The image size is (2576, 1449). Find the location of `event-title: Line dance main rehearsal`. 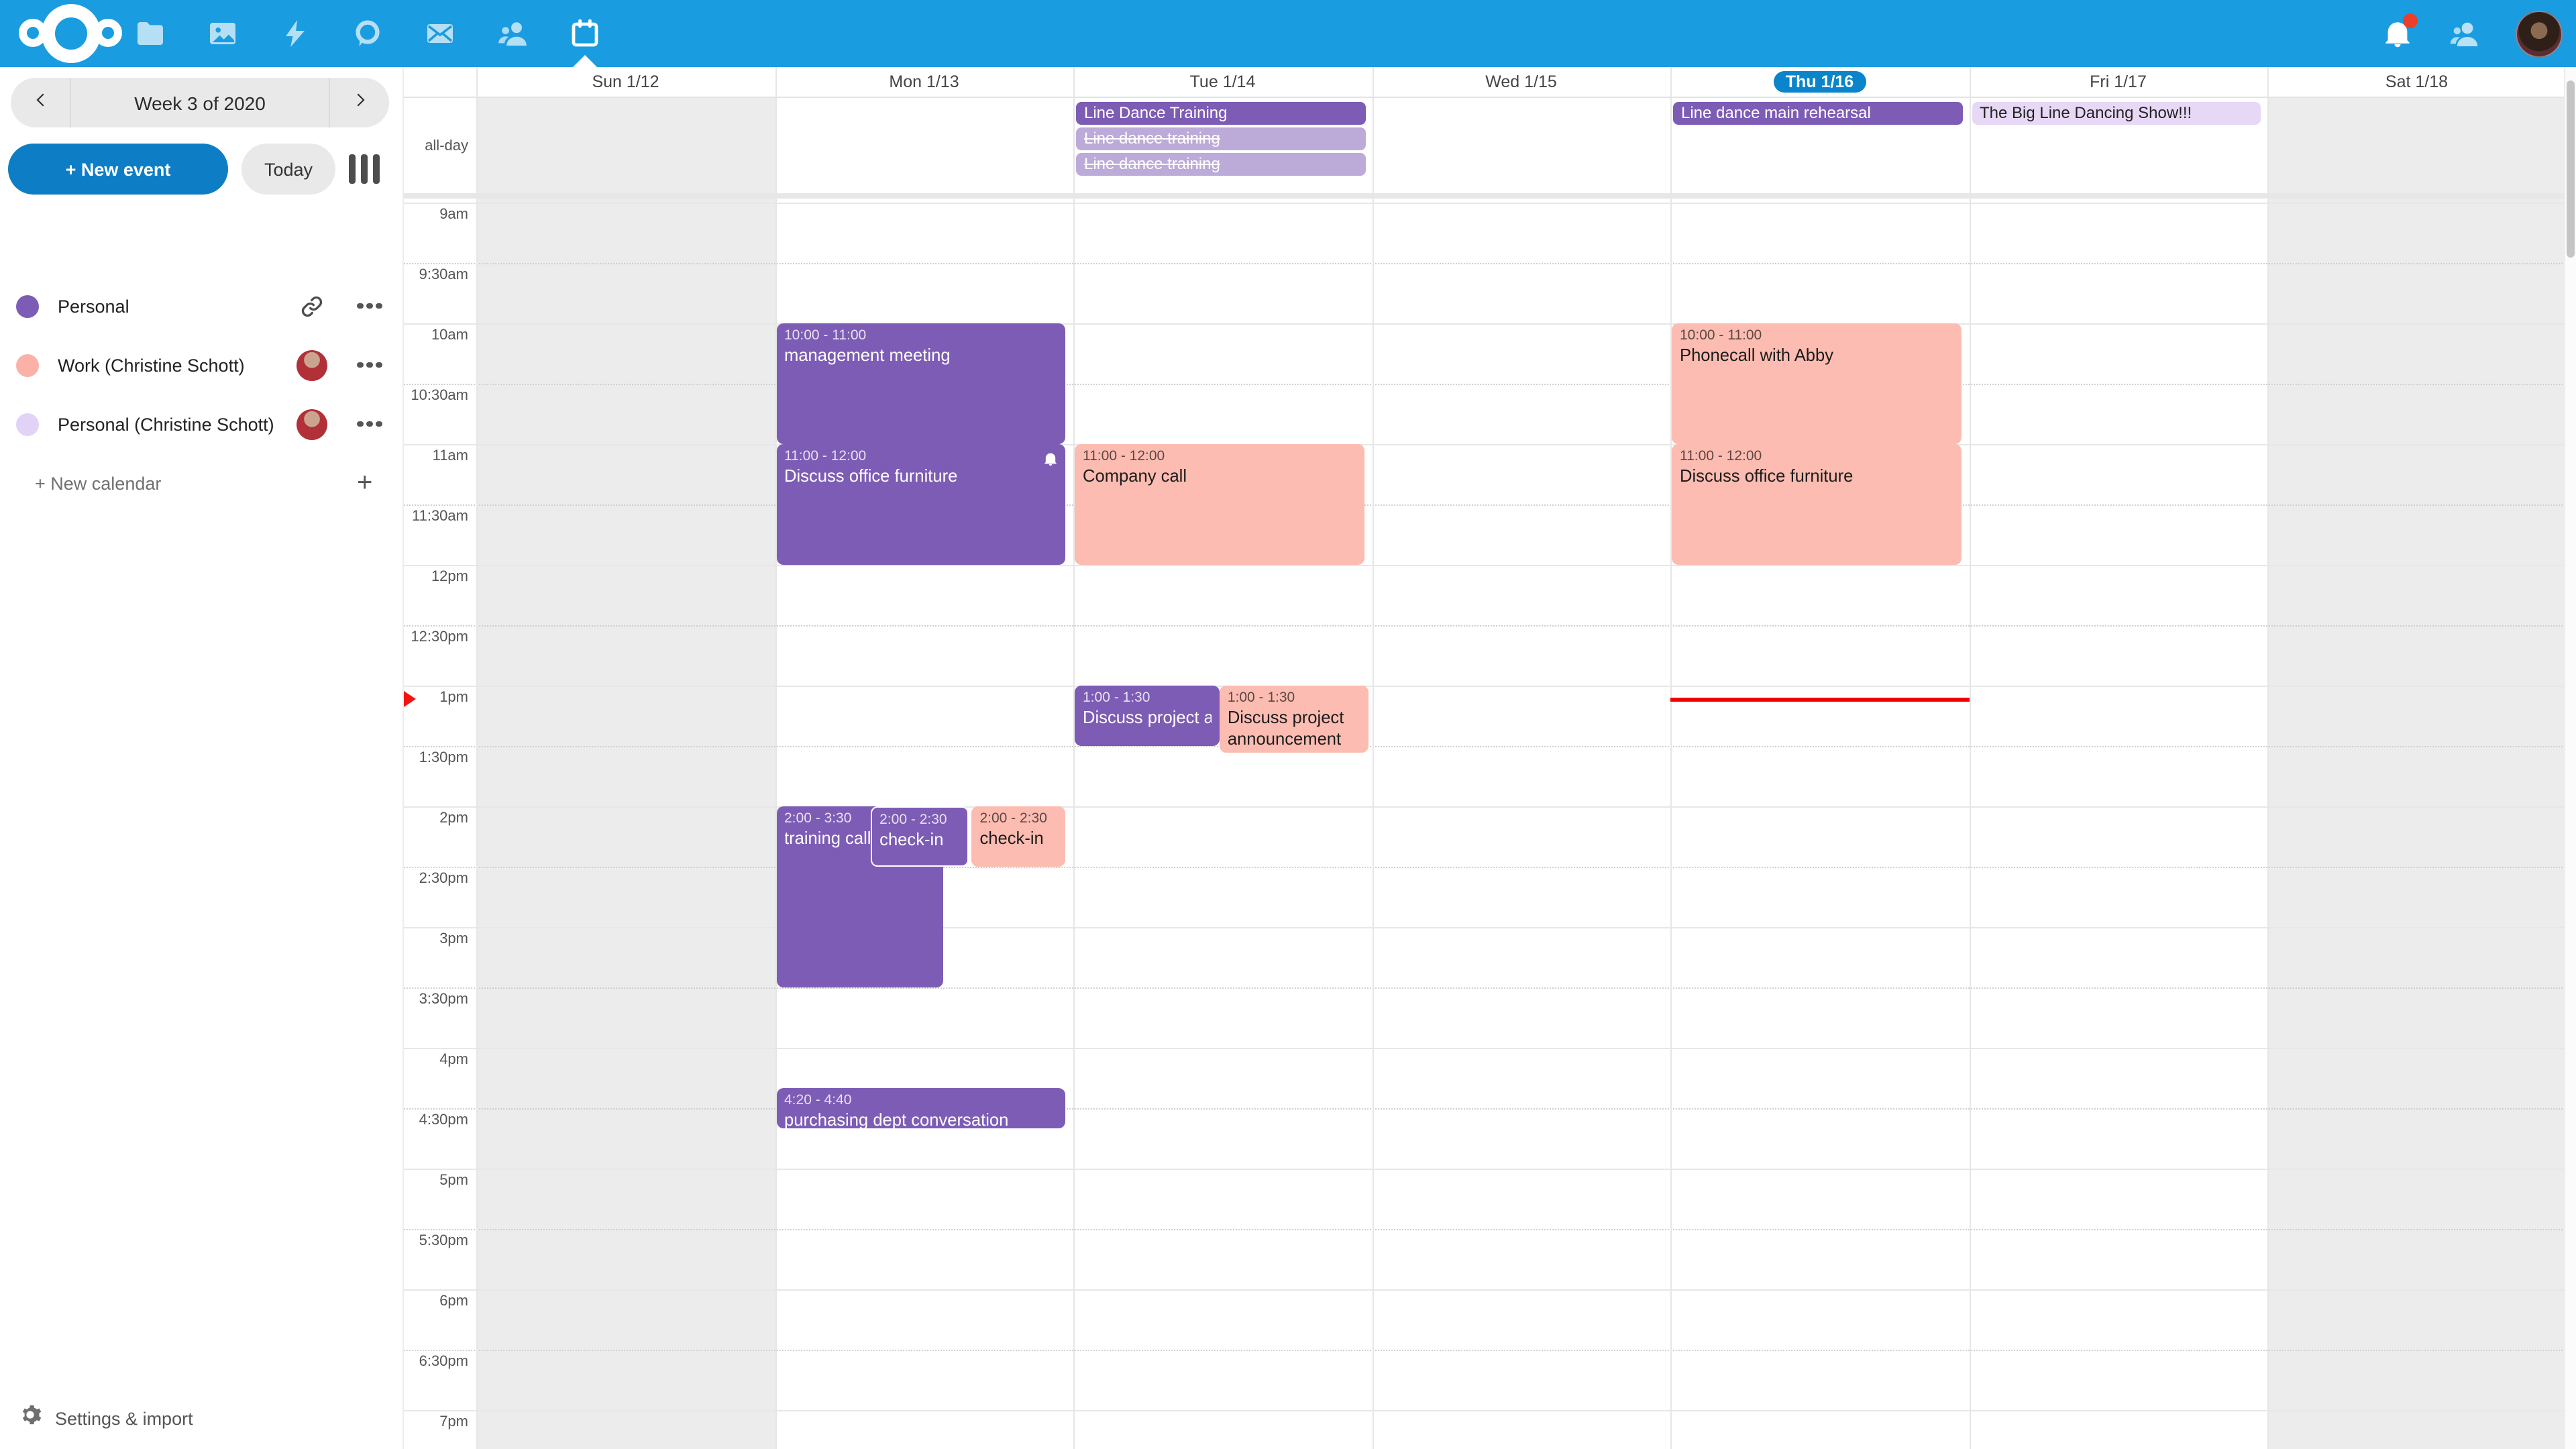

event-title: Line dance main rehearsal is located at coordinates (1776, 112).